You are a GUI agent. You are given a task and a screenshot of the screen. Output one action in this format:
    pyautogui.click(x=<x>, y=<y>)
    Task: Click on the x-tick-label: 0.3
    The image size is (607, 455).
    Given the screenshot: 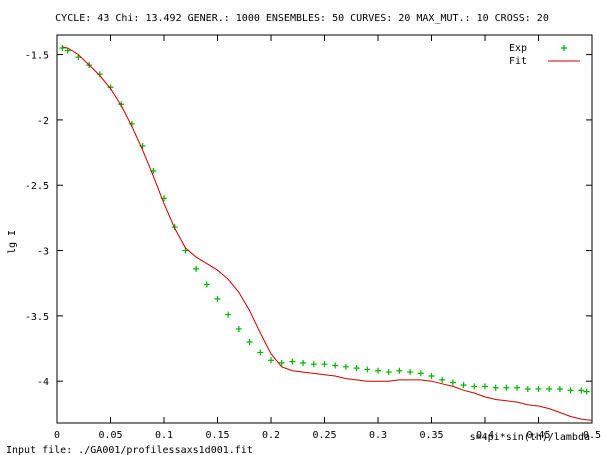 What is the action you would take?
    pyautogui.click(x=378, y=435)
    